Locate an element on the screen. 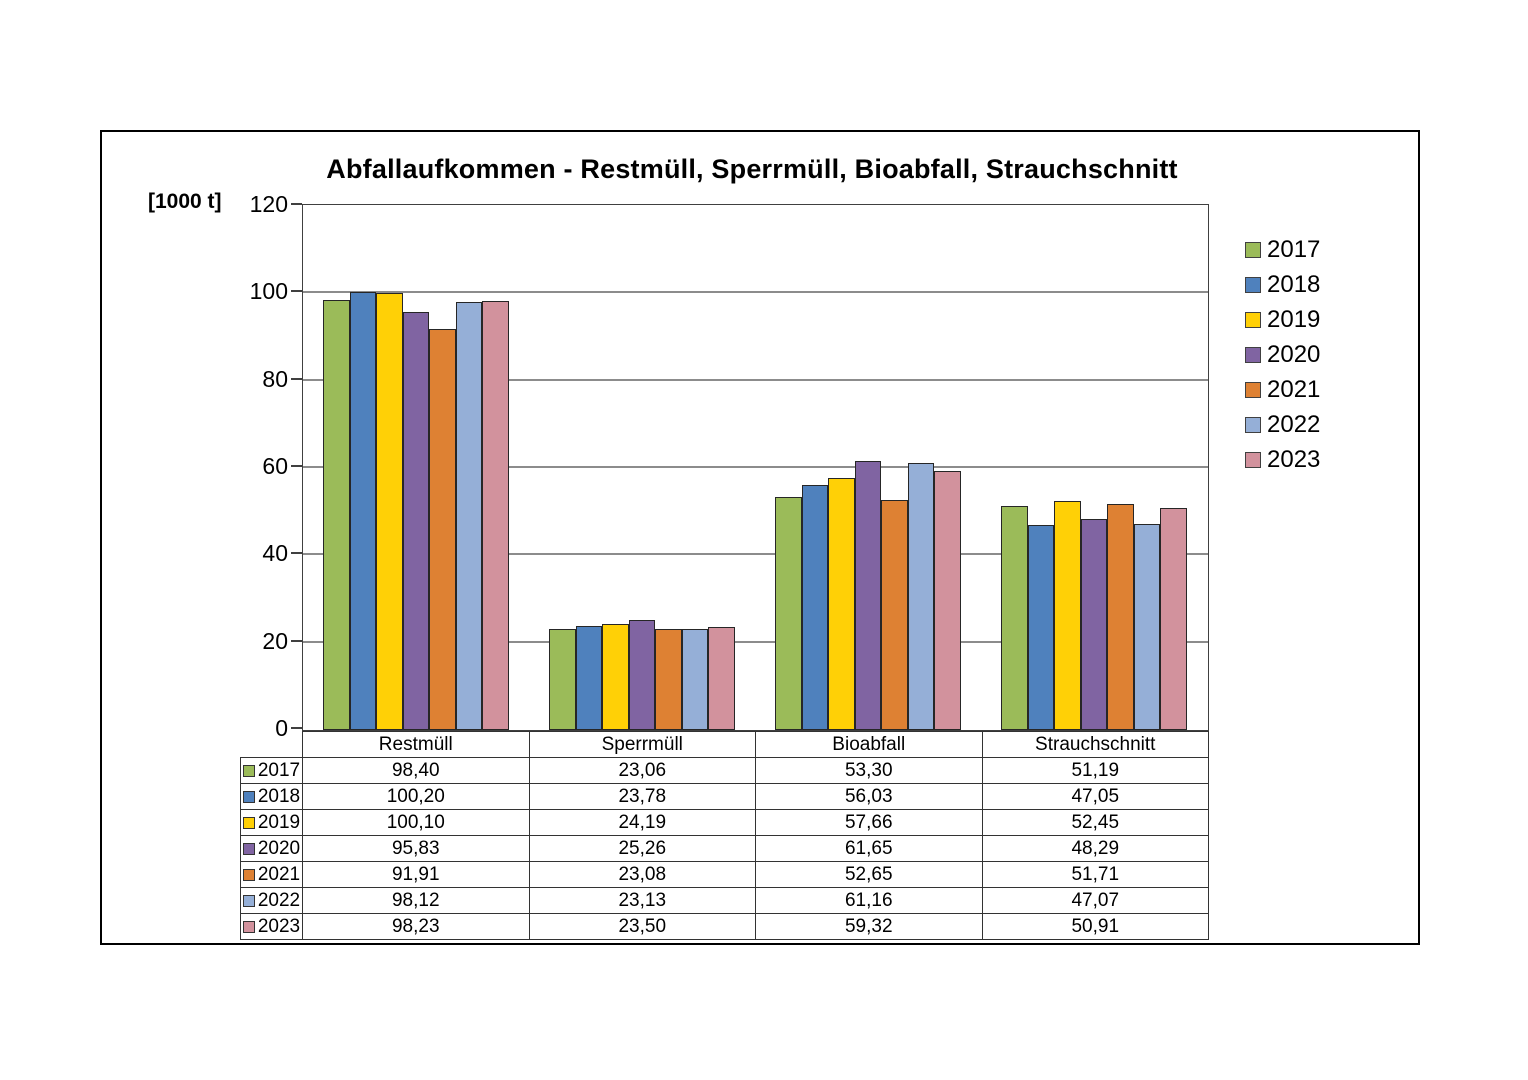 The width and height of the screenshot is (1528, 1080). value-cell-2018-Strauchschnitt: 47,05 is located at coordinates (1095, 796).